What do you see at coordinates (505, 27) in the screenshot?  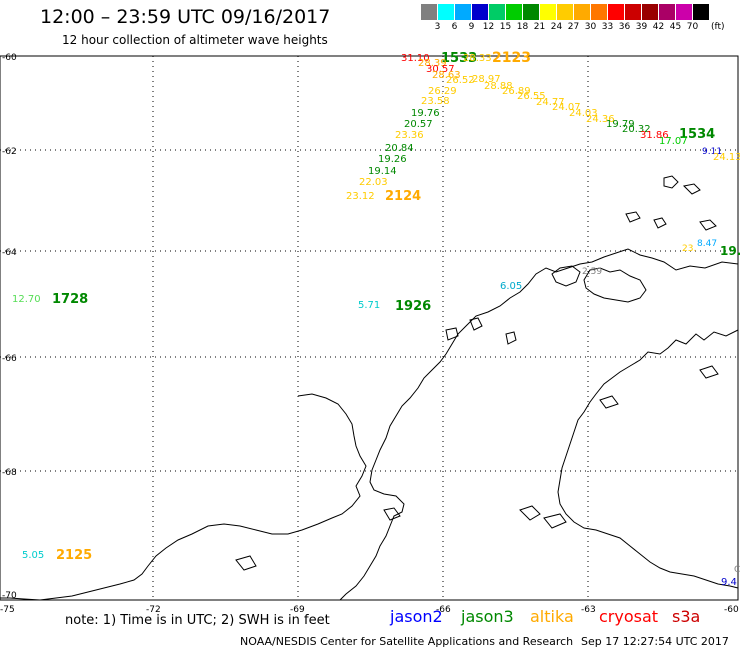 I see `legend-tick-label: 15` at bounding box center [505, 27].